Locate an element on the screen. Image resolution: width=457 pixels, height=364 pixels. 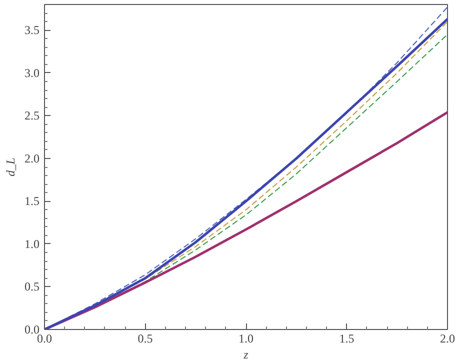
y-tick-label: 0.0 is located at coordinates (32, 329).